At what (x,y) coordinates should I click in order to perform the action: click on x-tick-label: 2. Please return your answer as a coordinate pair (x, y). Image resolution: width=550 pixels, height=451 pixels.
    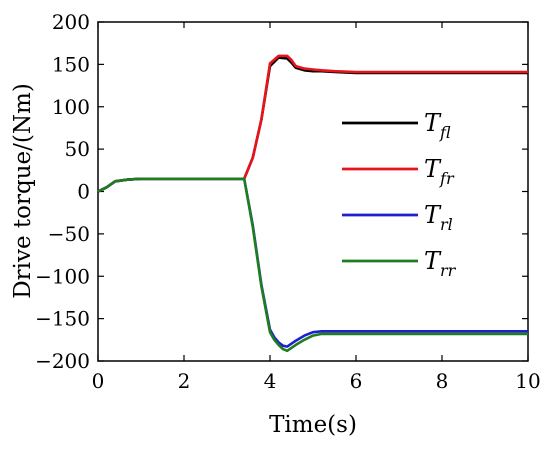
    Looking at the image, I should click on (184, 381).